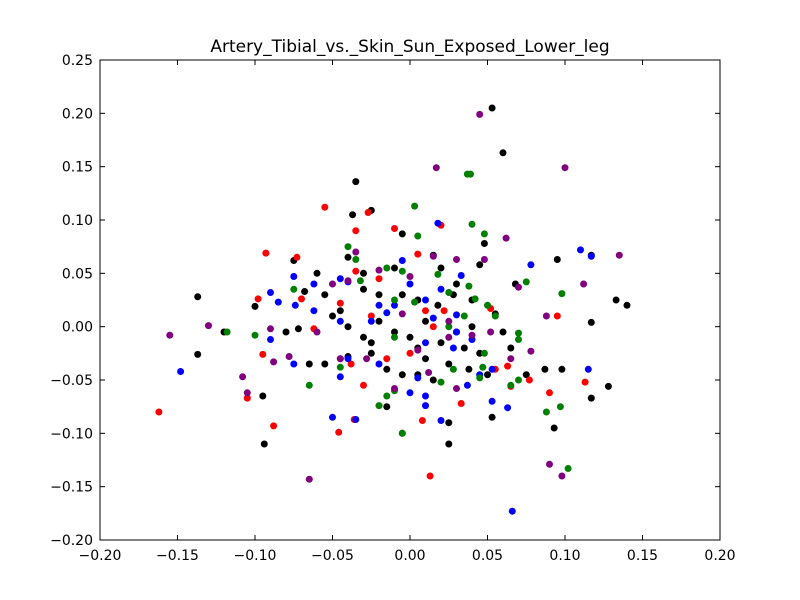 Image resolution: width=800 pixels, height=600 pixels. I want to click on y-tick-label: 0.25, so click(77, 61).